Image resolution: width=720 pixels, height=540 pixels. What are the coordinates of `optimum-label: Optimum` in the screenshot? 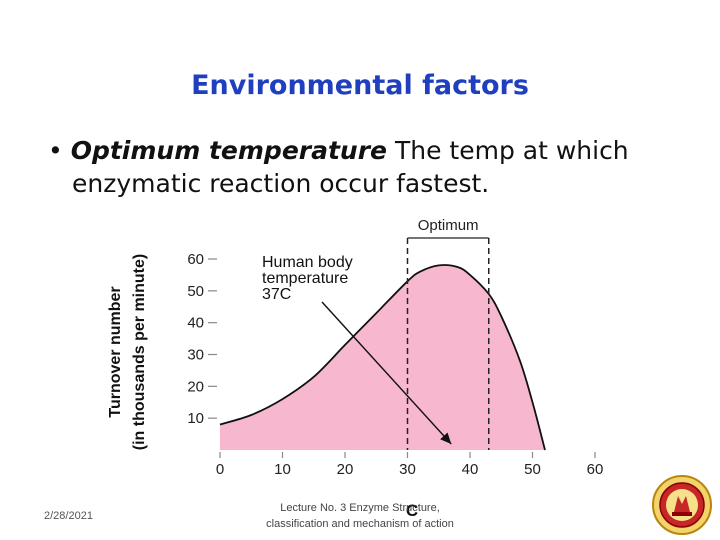 It's located at (448, 225).